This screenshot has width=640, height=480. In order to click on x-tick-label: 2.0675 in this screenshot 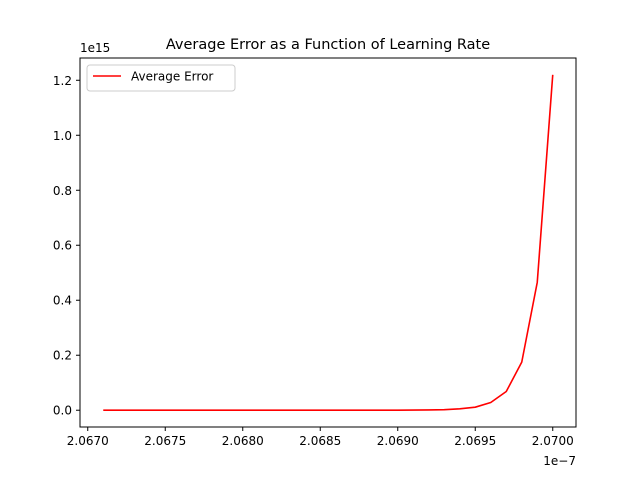, I will do `click(165, 441)`.